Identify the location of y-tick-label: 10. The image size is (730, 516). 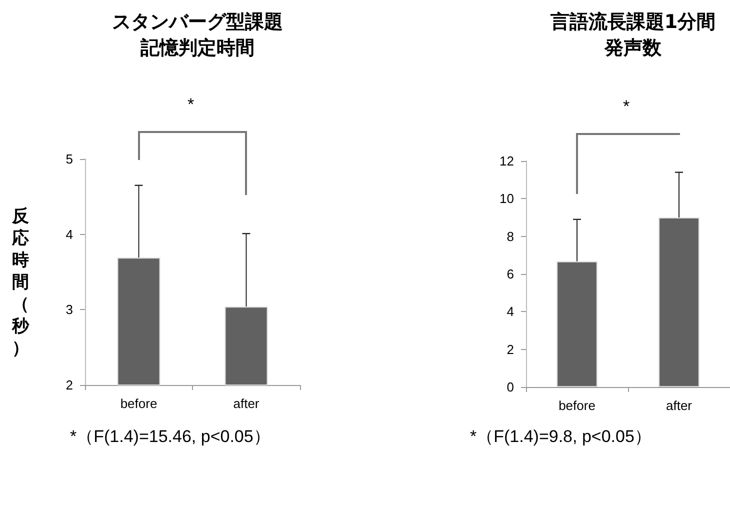
(507, 198).